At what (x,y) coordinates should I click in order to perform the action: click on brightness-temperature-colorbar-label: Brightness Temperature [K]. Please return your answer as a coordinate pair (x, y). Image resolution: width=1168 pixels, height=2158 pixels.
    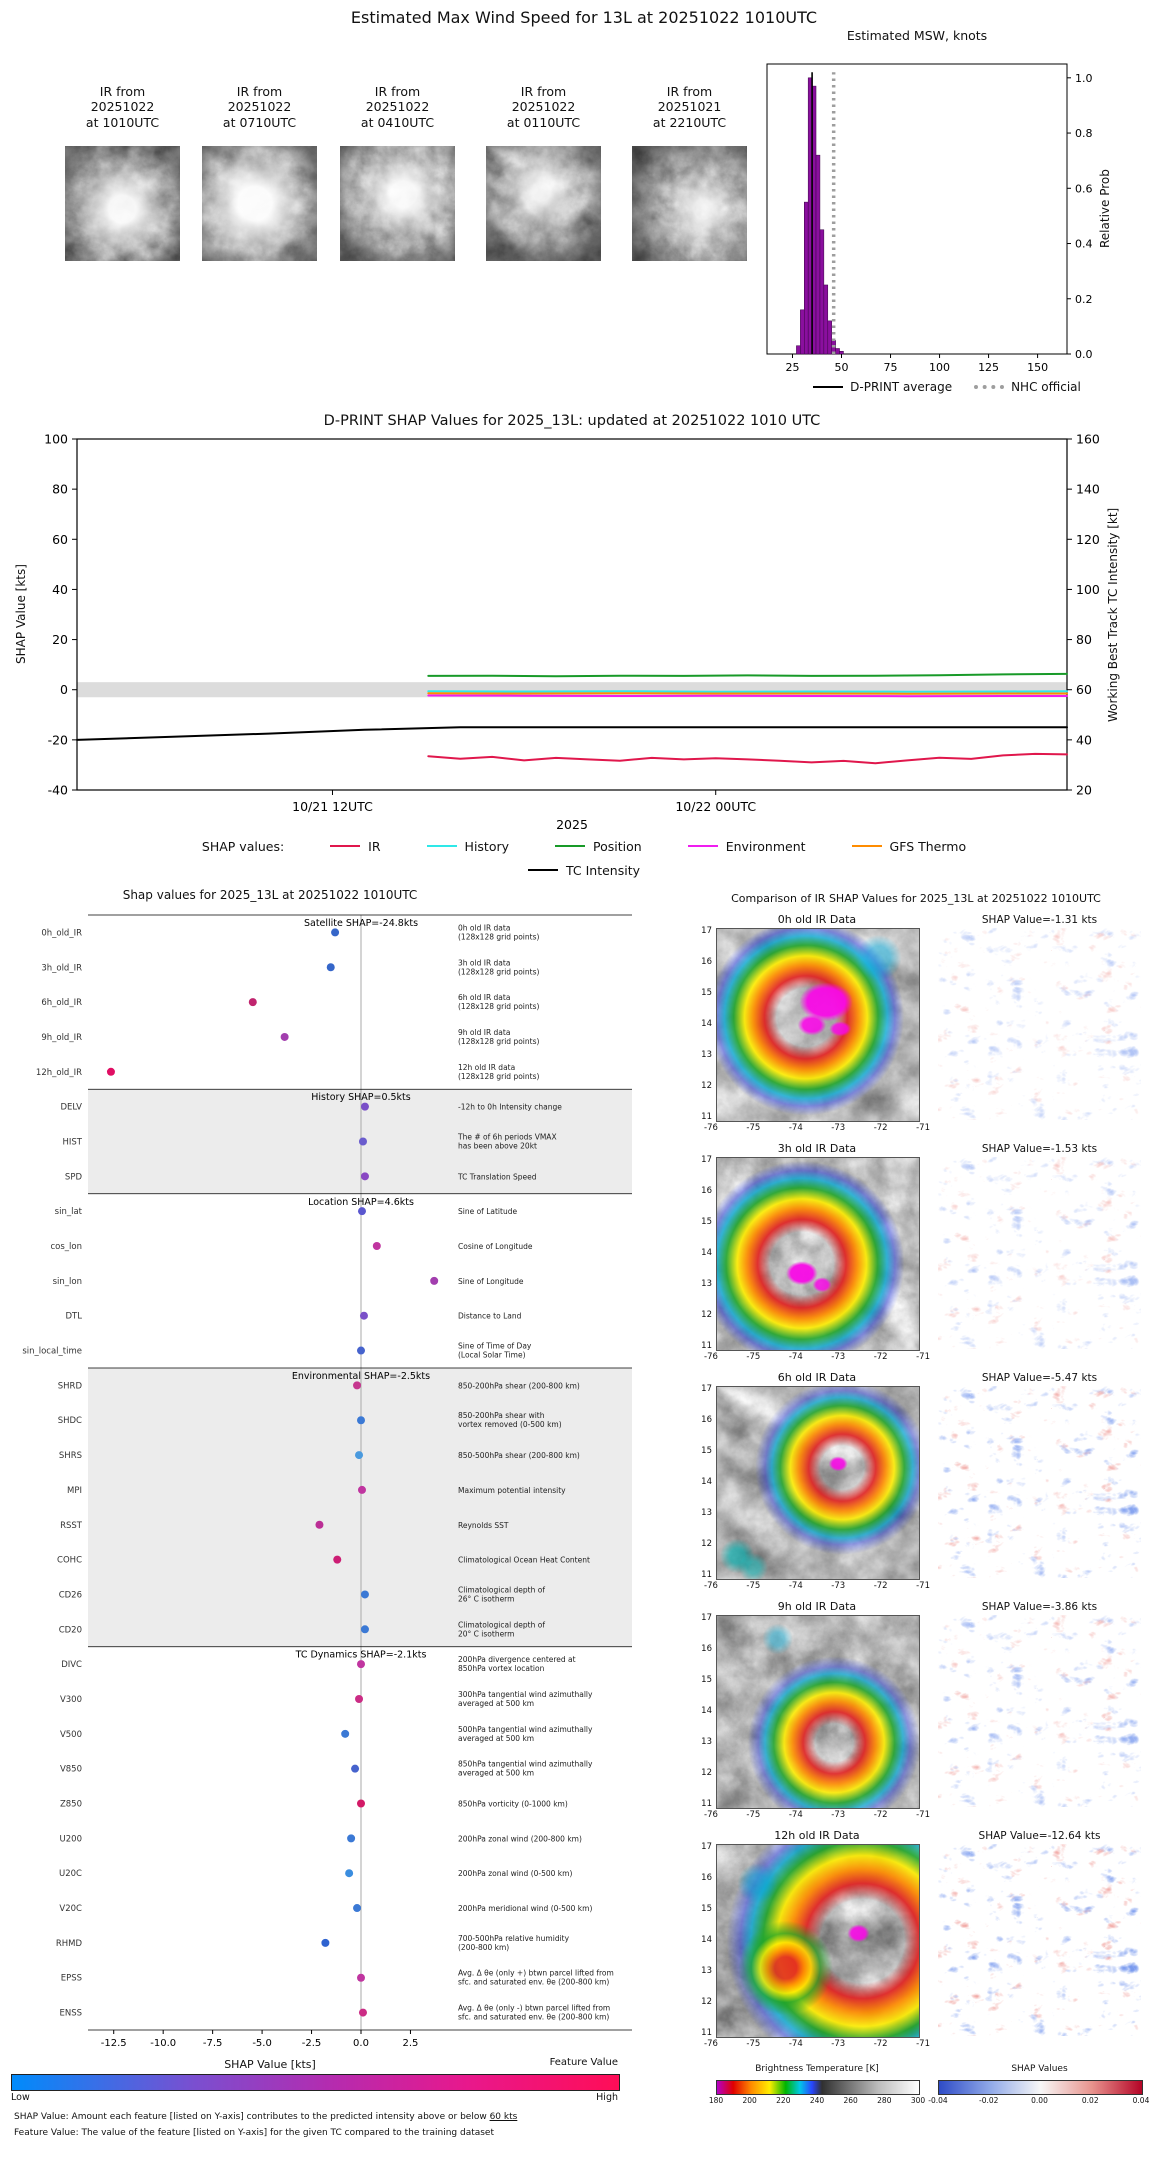
    Looking at the image, I should click on (817, 2069).